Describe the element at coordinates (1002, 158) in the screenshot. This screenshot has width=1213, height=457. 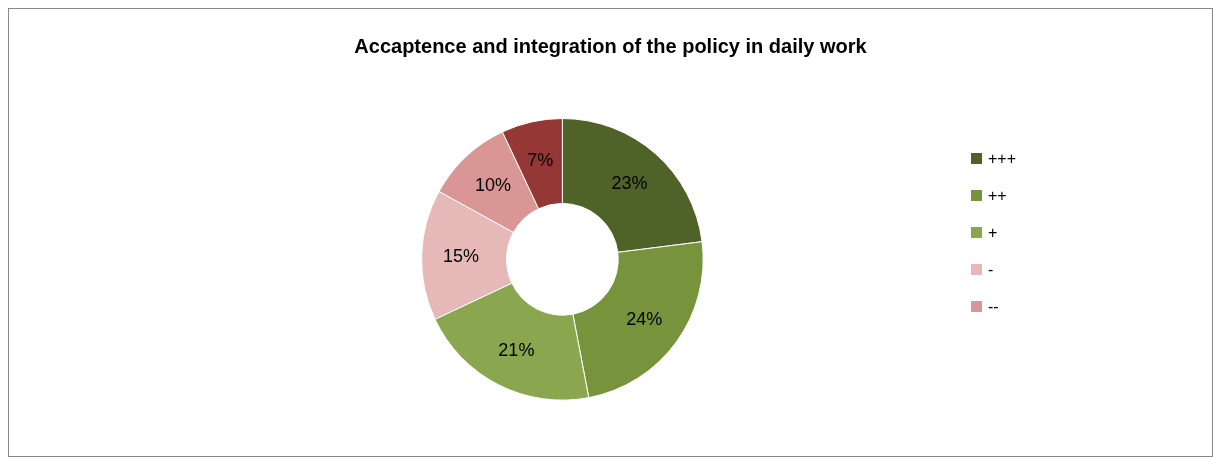
I see `legend-label: +++` at that location.